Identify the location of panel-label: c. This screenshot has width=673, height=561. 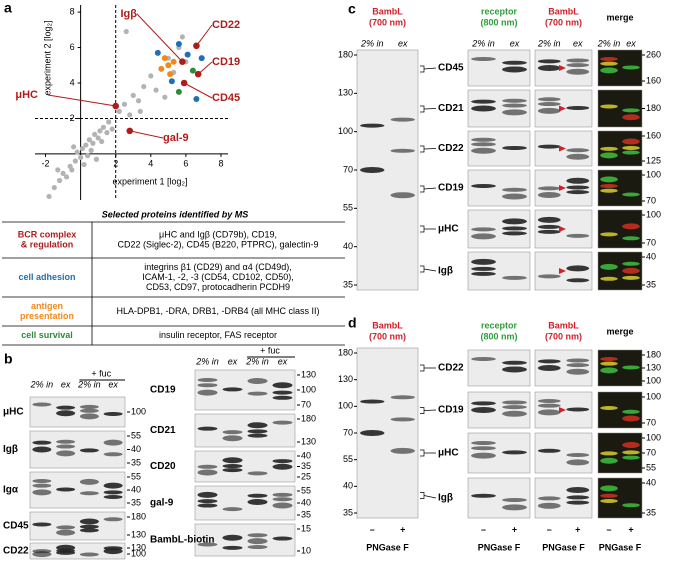
(352, 9).